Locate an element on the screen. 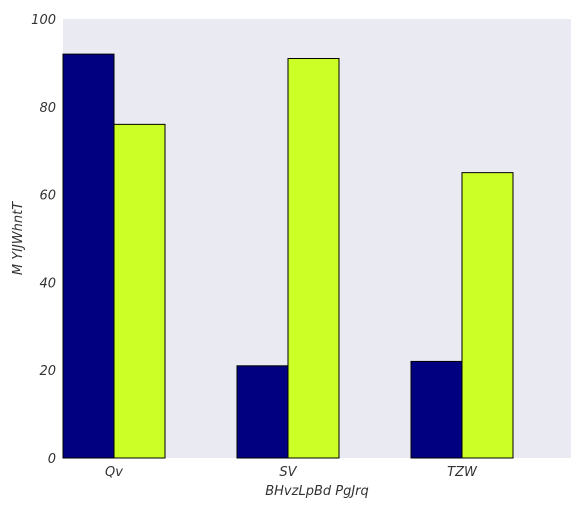  y-tick-label: 100 is located at coordinates (43, 20).